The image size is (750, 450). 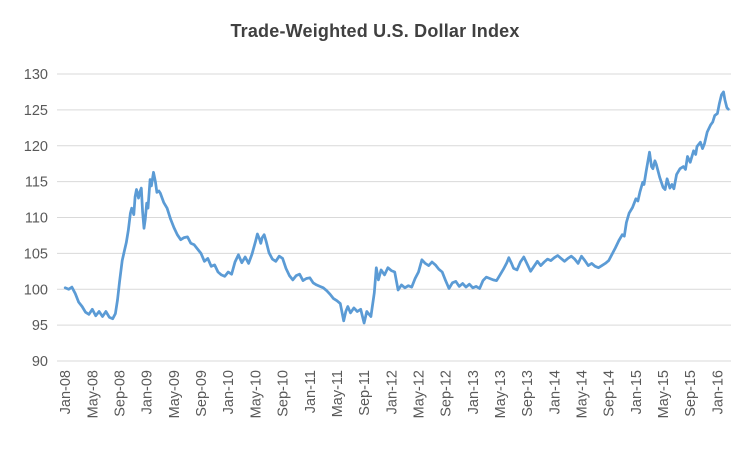 What do you see at coordinates (555, 392) in the screenshot?
I see `x-tick-label: Jan-14` at bounding box center [555, 392].